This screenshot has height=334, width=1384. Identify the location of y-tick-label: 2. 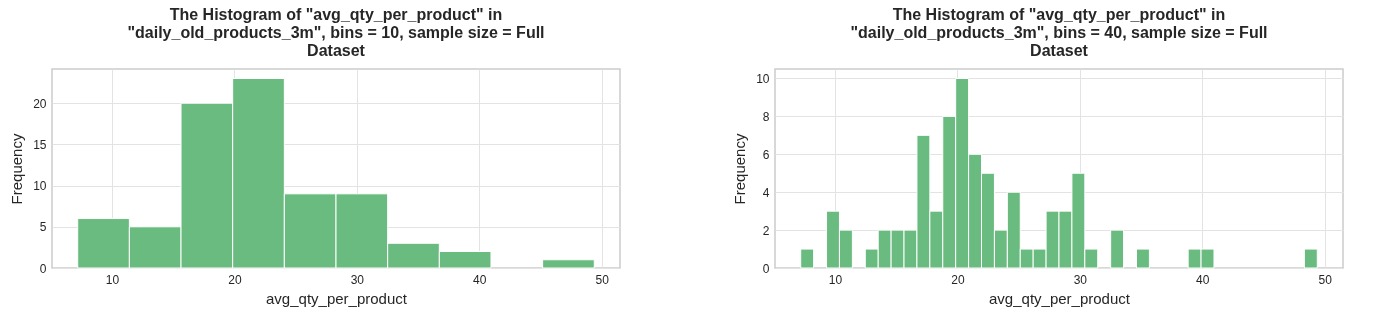
(766, 230).